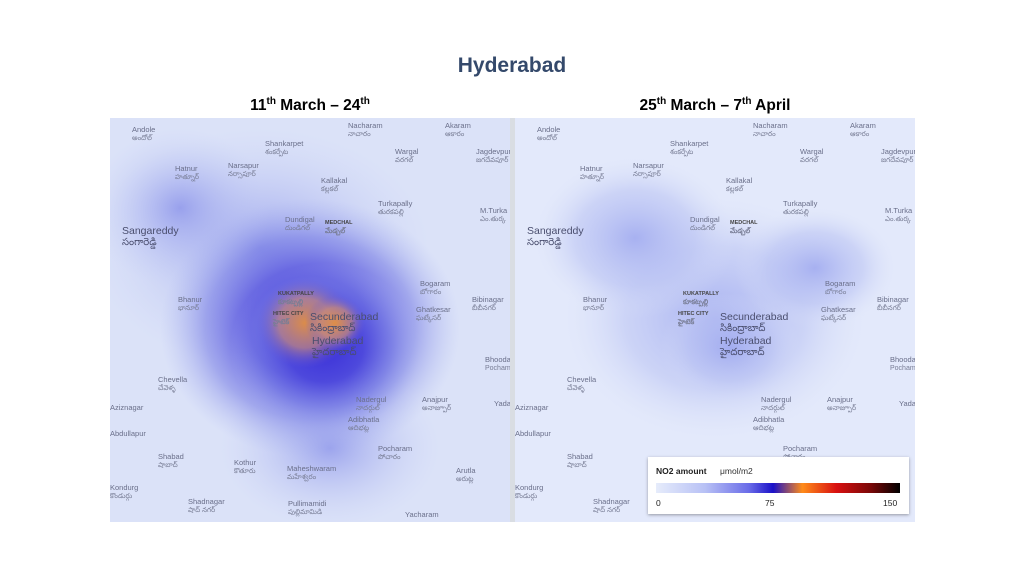  What do you see at coordinates (840, 287) in the screenshot?
I see `place-bogaram-r: Bogaram బోగారం` at bounding box center [840, 287].